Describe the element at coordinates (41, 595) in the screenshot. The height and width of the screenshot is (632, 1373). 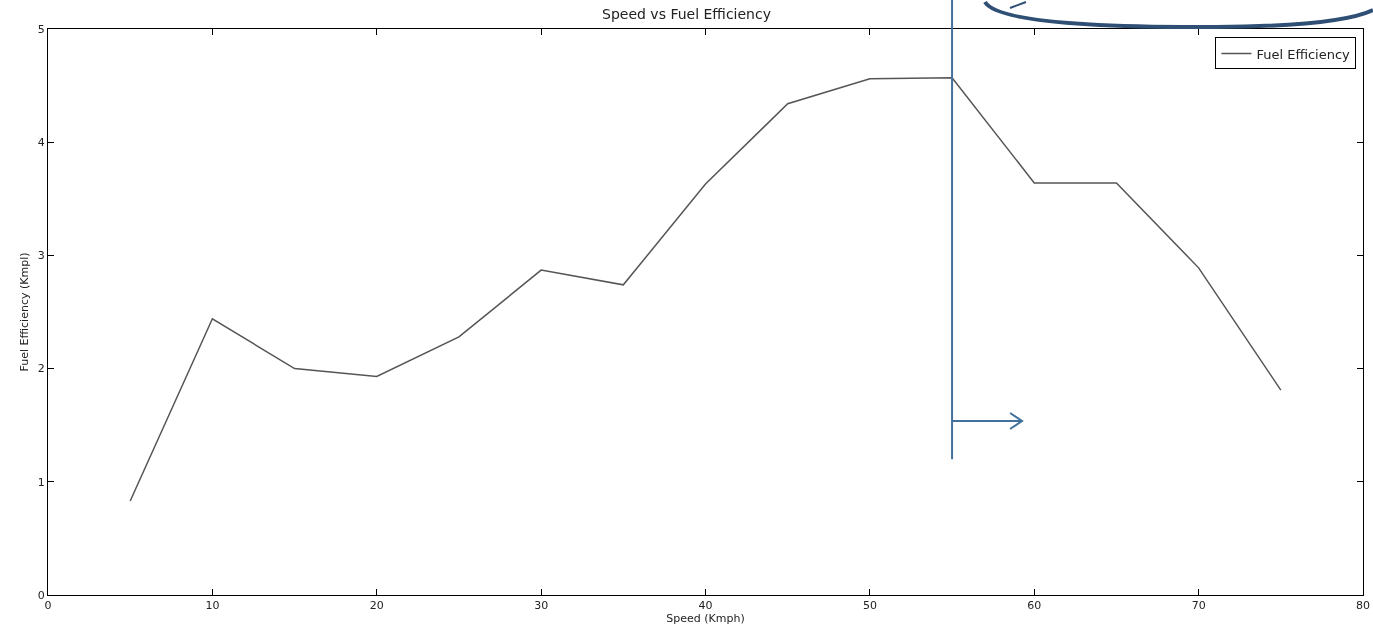
I see `y-tick-label: 0` at that location.